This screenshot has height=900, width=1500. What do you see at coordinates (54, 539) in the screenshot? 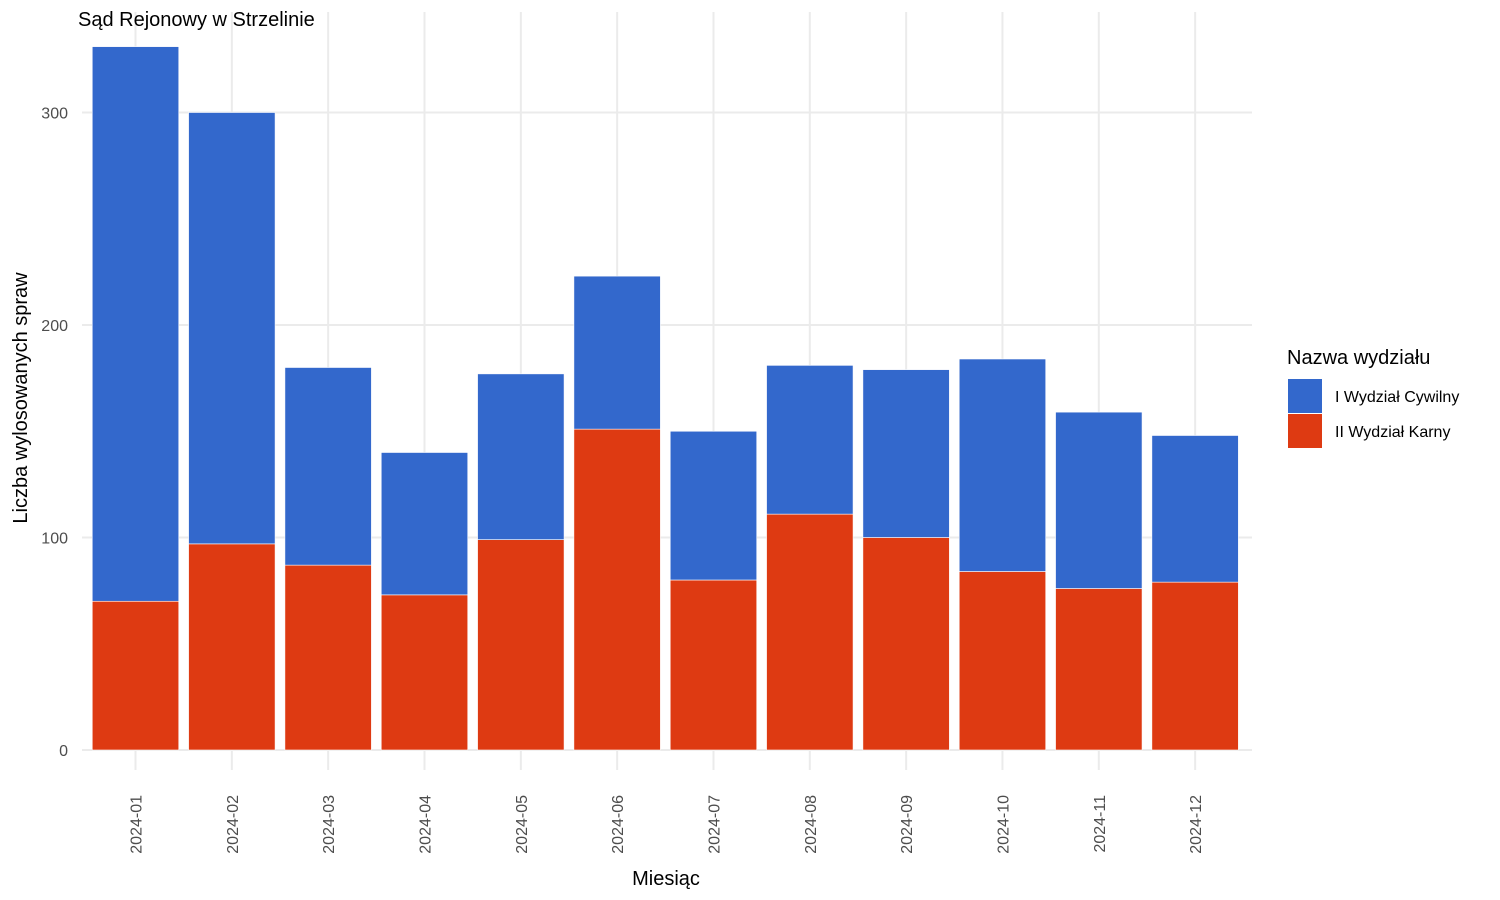
I see `y-tick-label: 100` at bounding box center [54, 539].